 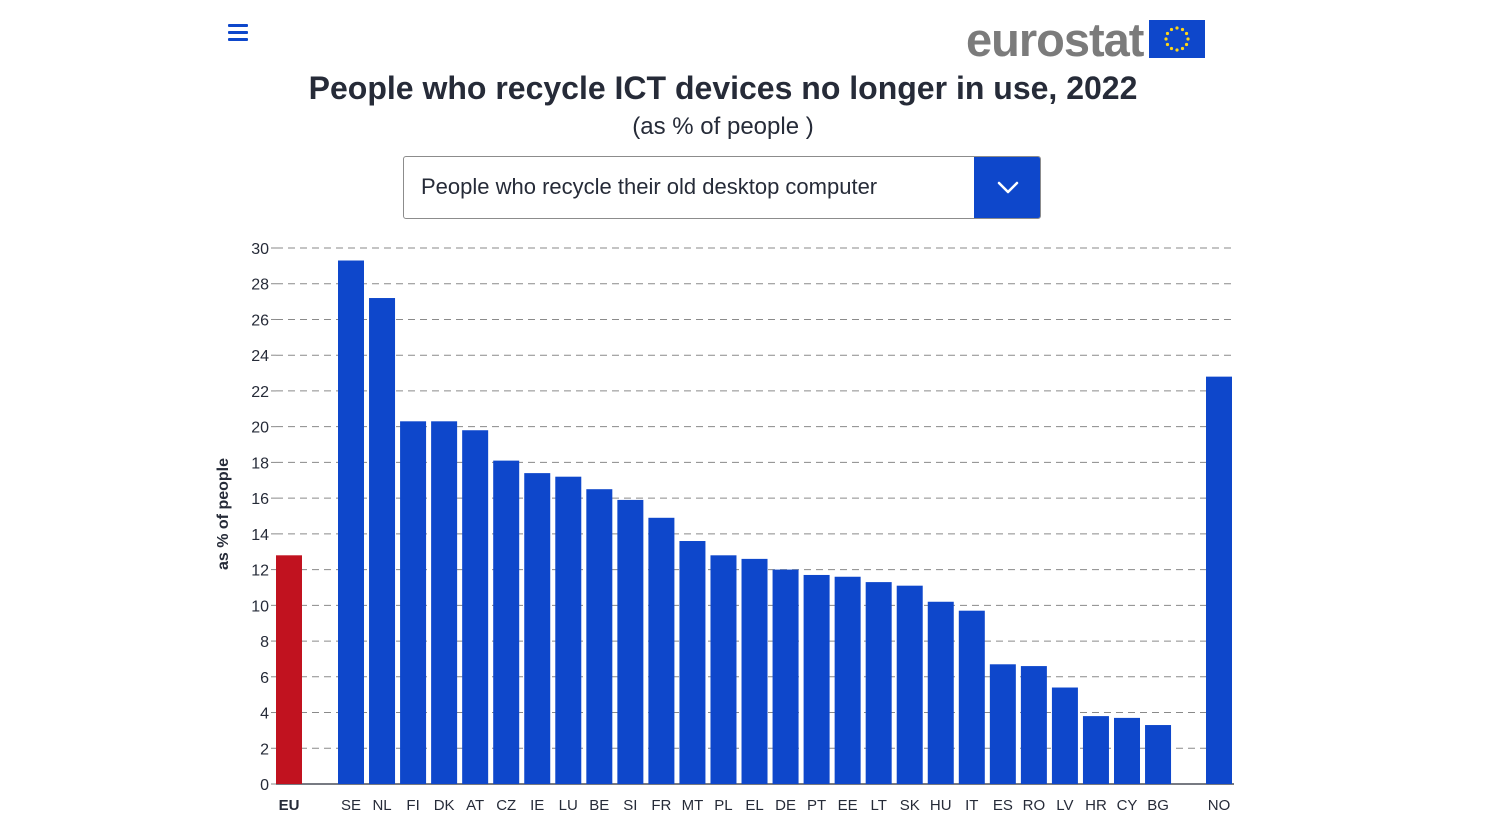 What do you see at coordinates (264, 749) in the screenshot?
I see `y-tick-label: 2` at bounding box center [264, 749].